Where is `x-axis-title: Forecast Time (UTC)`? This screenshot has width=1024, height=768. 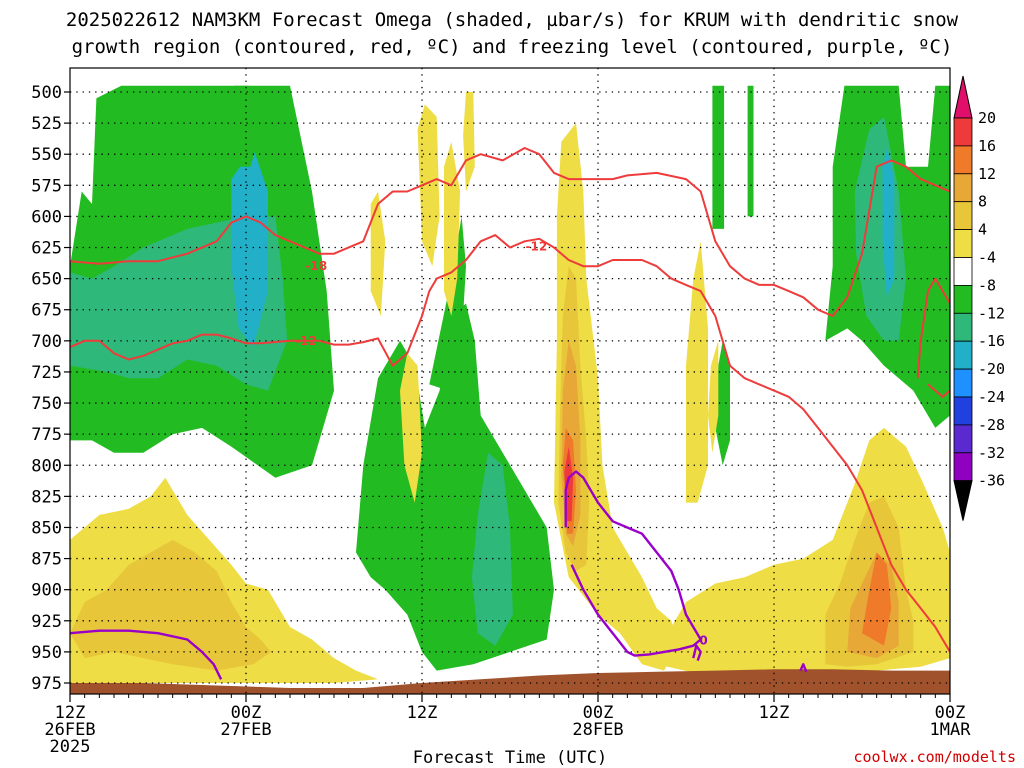 x-axis-title: Forecast Time (UTC) is located at coordinates (510, 758).